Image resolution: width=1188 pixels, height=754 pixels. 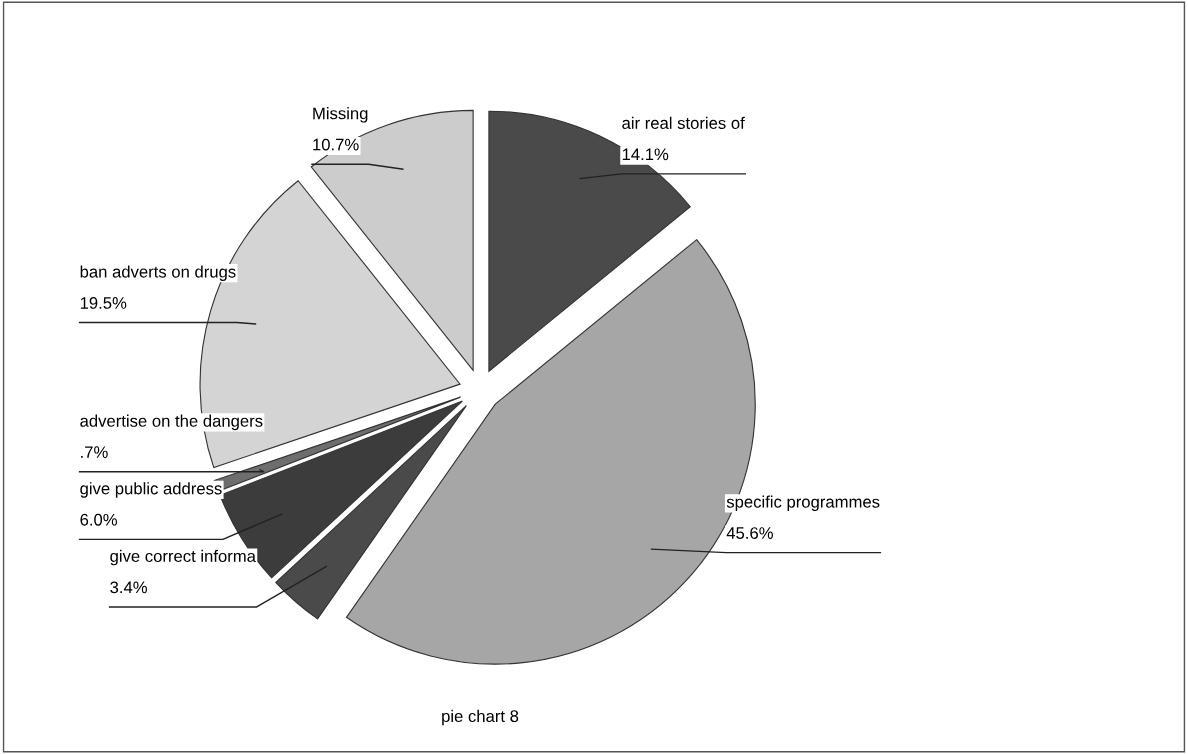 I want to click on data-label: 19.5%, so click(x=103, y=303).